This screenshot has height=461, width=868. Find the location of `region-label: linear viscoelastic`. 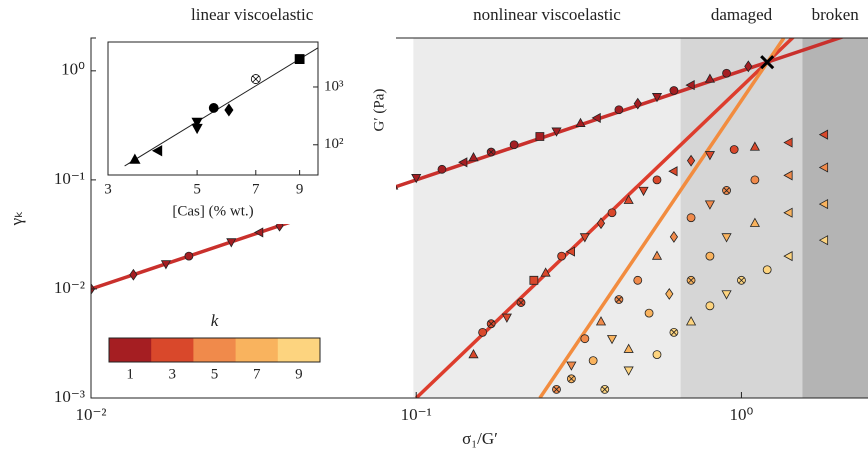

region-label: linear viscoelastic is located at coordinates (252, 14).